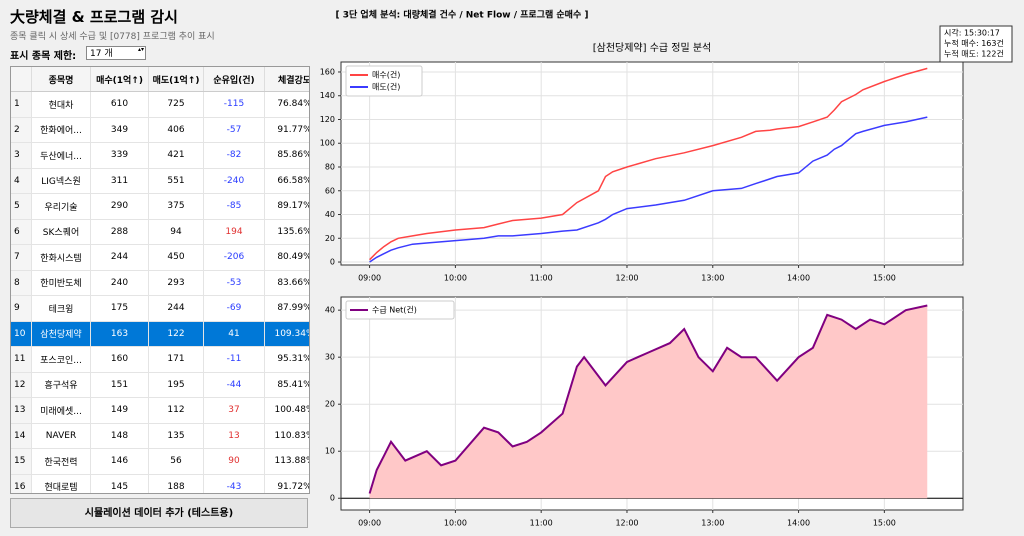 The width and height of the screenshot is (1024, 536). What do you see at coordinates (119, 104) in the screenshot?
I see `cell: 610` at bounding box center [119, 104].